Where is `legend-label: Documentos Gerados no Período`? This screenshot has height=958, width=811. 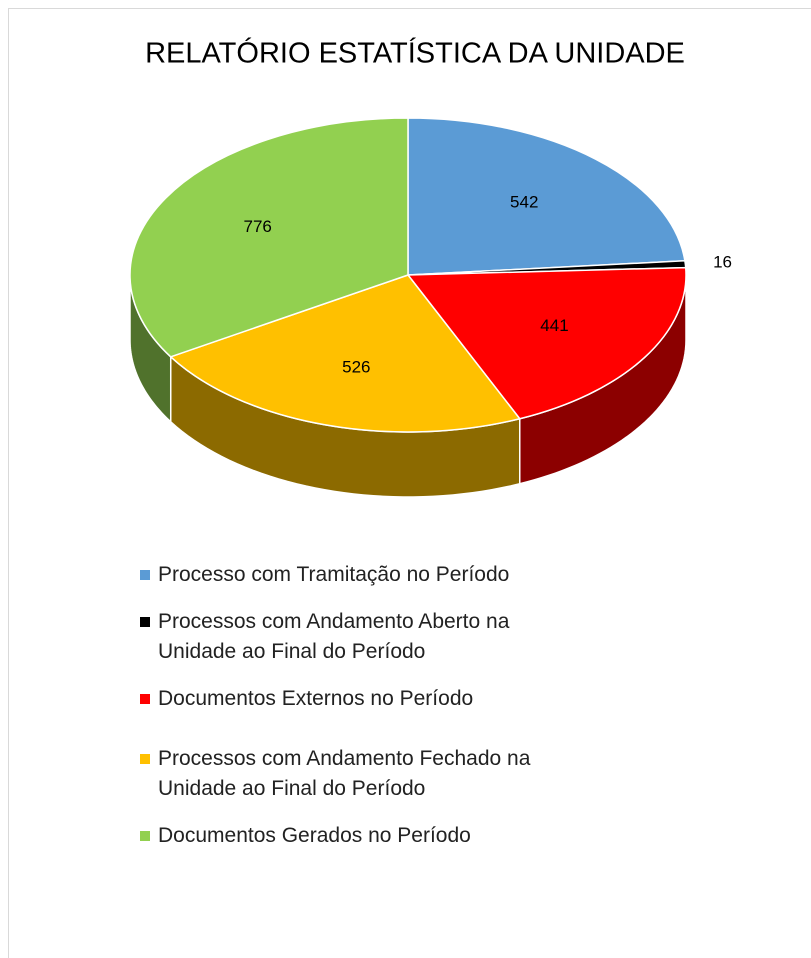 legend-label: Documentos Gerados no Período is located at coordinates (314, 835).